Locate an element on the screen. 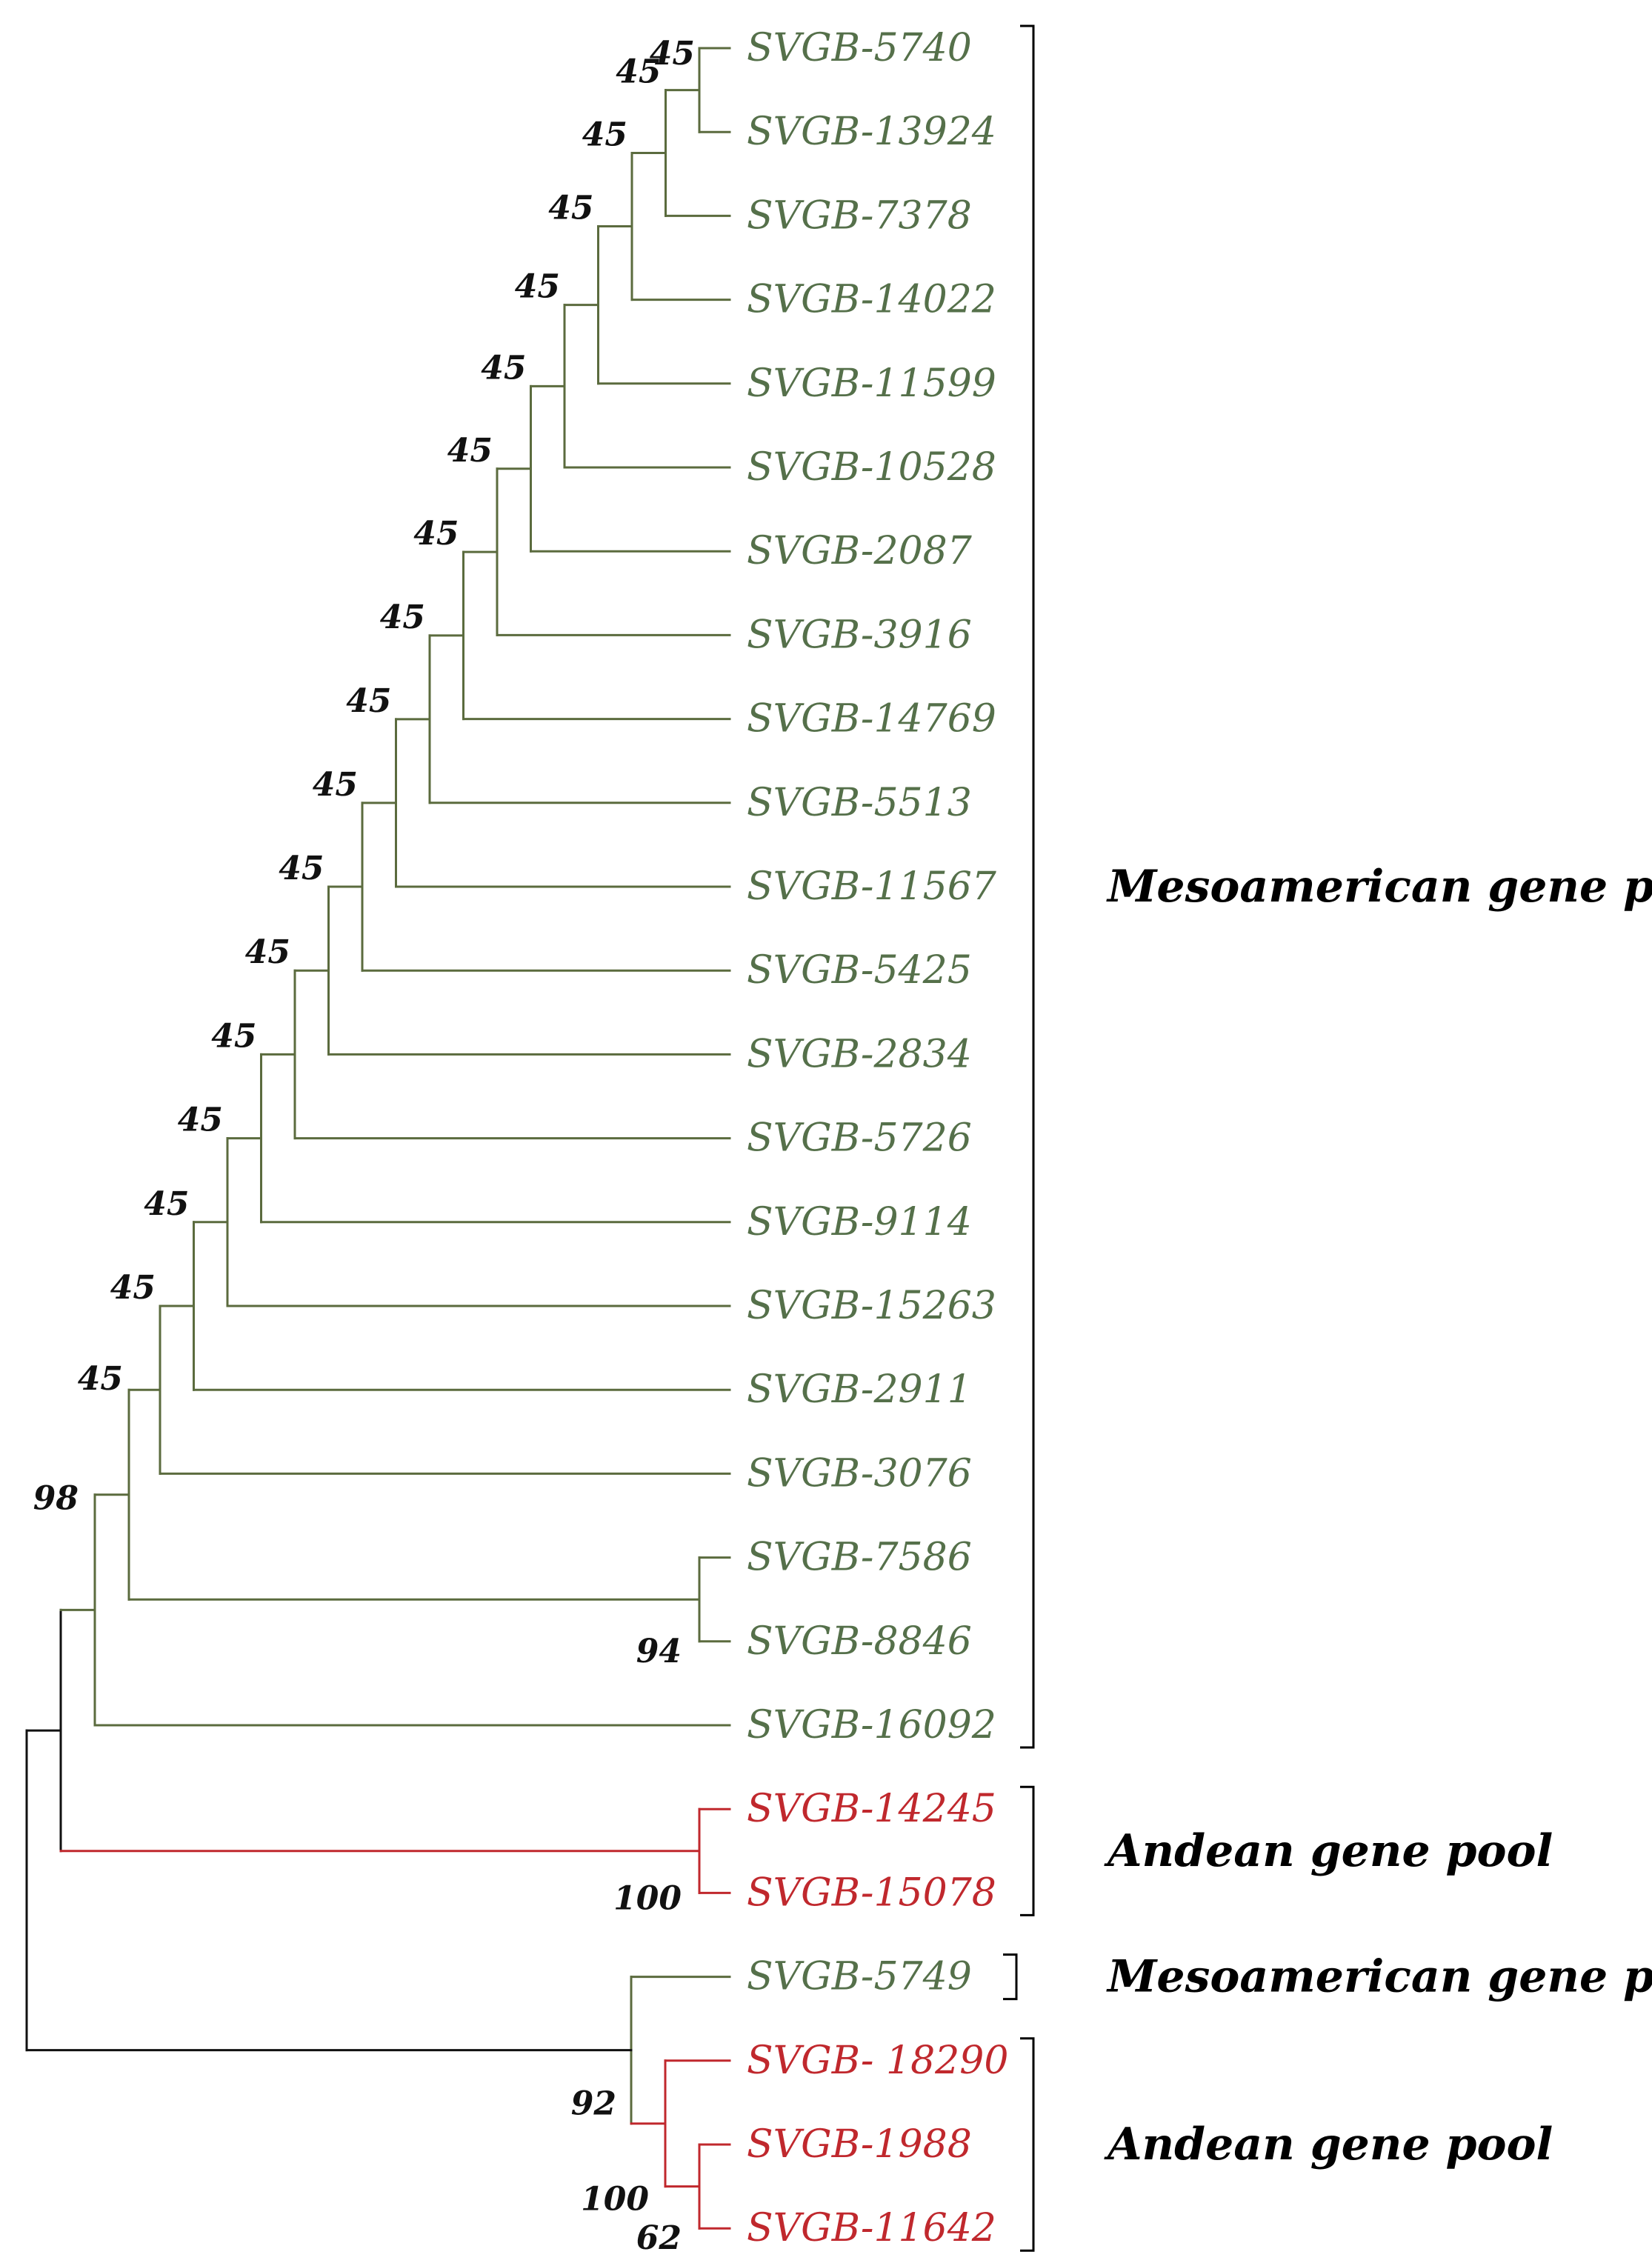 The height and width of the screenshot is (2266, 1652). leaf-label: SVGB-5740 is located at coordinates (859, 48).